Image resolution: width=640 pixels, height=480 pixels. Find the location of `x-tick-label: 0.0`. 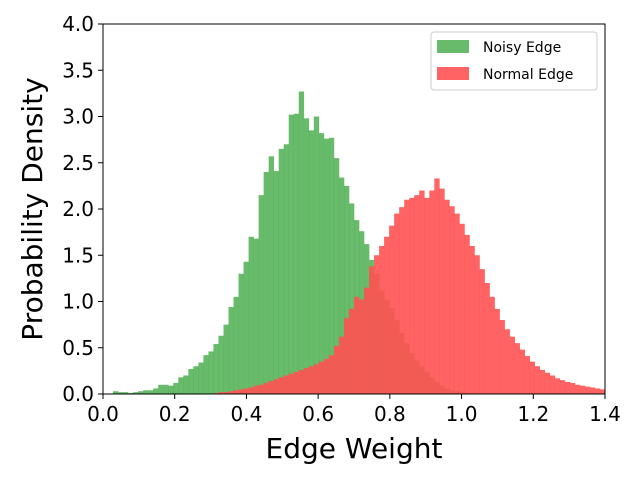

x-tick-label: 0.0 is located at coordinates (103, 414).